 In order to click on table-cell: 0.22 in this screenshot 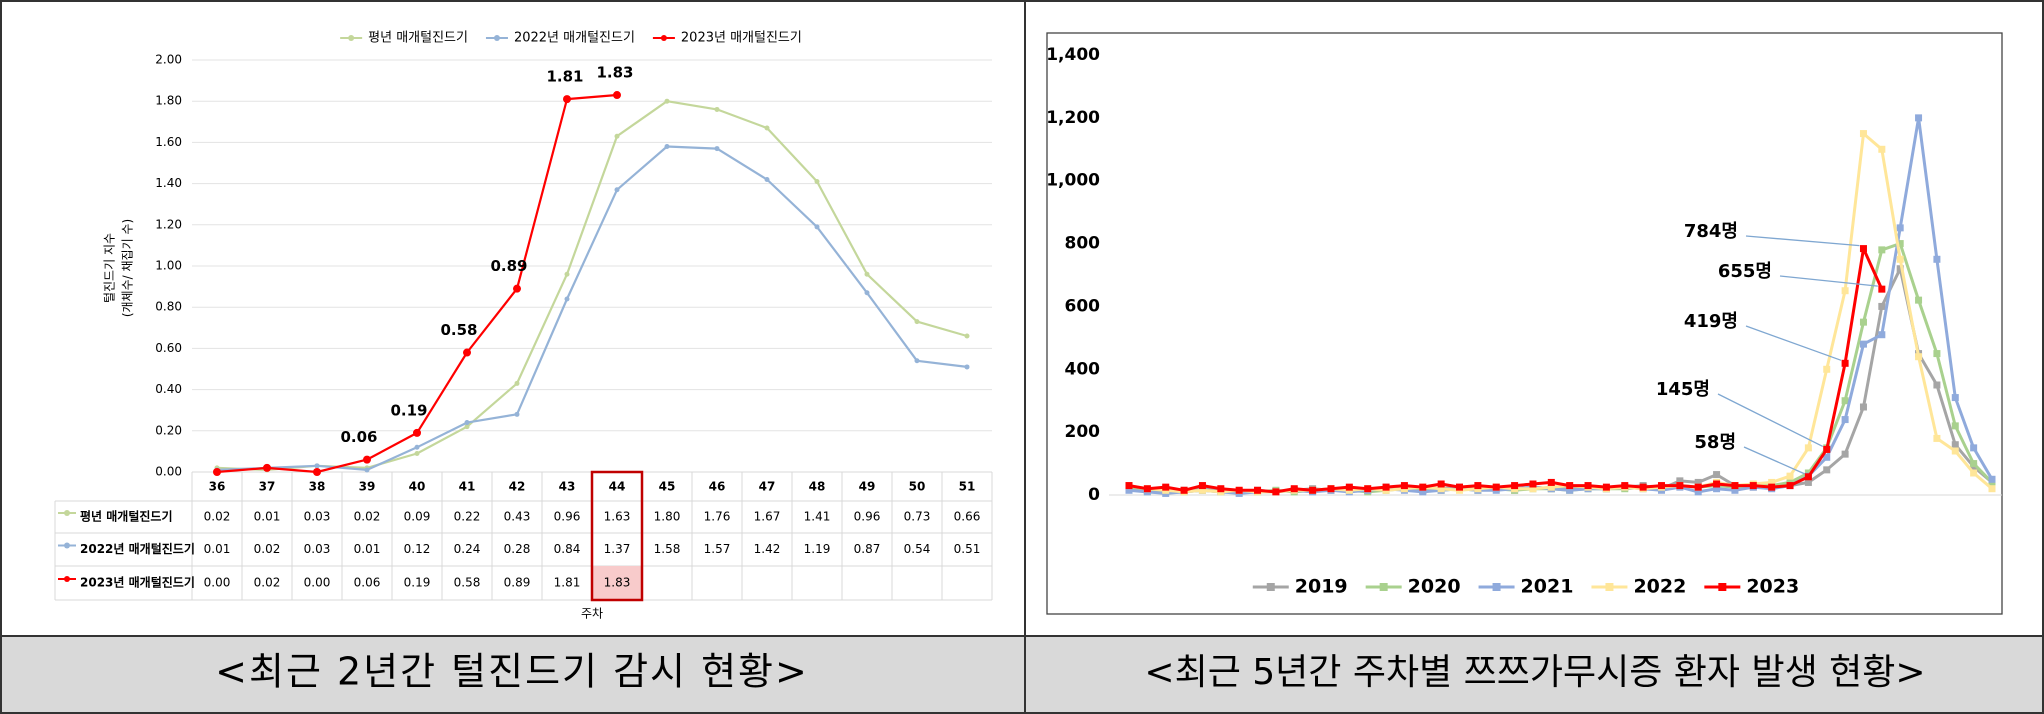, I will do `click(467, 517)`.